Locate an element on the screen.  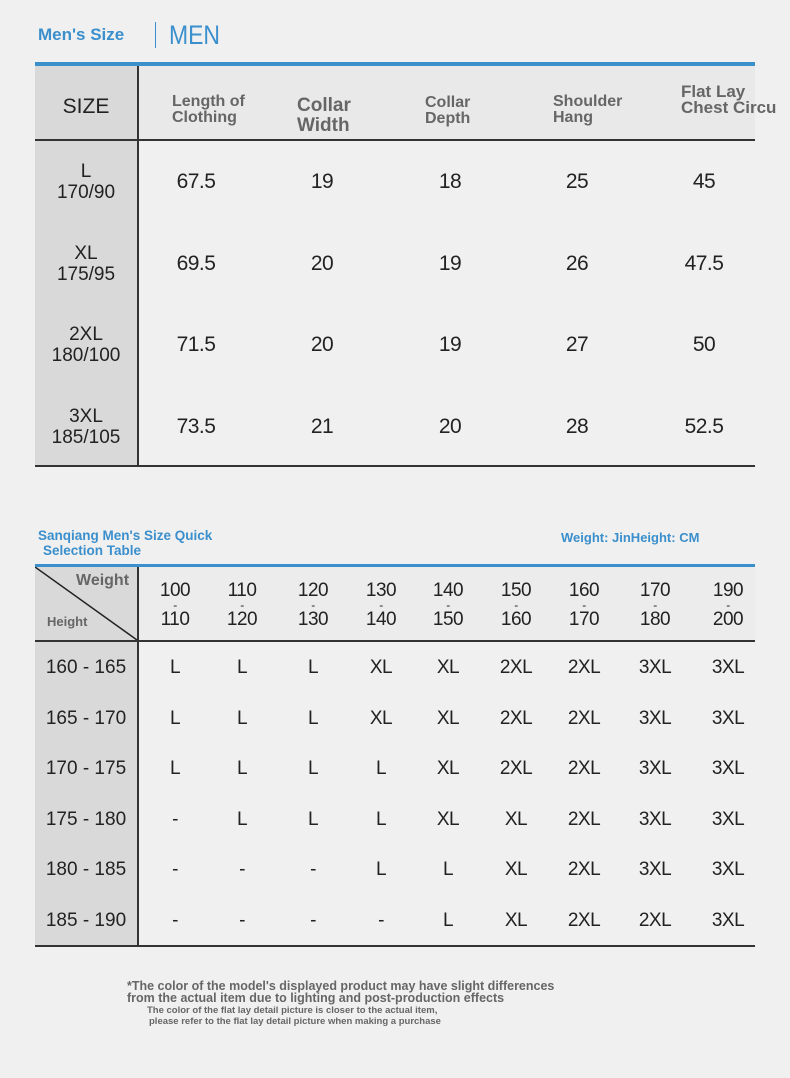
quick-column-rule is located at coordinates (138, 756).